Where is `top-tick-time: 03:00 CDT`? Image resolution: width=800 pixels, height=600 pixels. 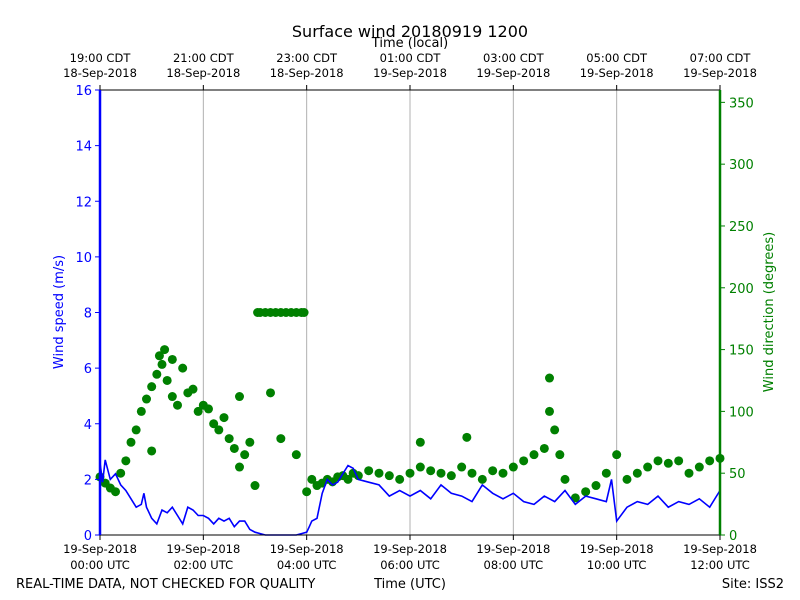 top-tick-time: 03:00 CDT is located at coordinates (514, 58).